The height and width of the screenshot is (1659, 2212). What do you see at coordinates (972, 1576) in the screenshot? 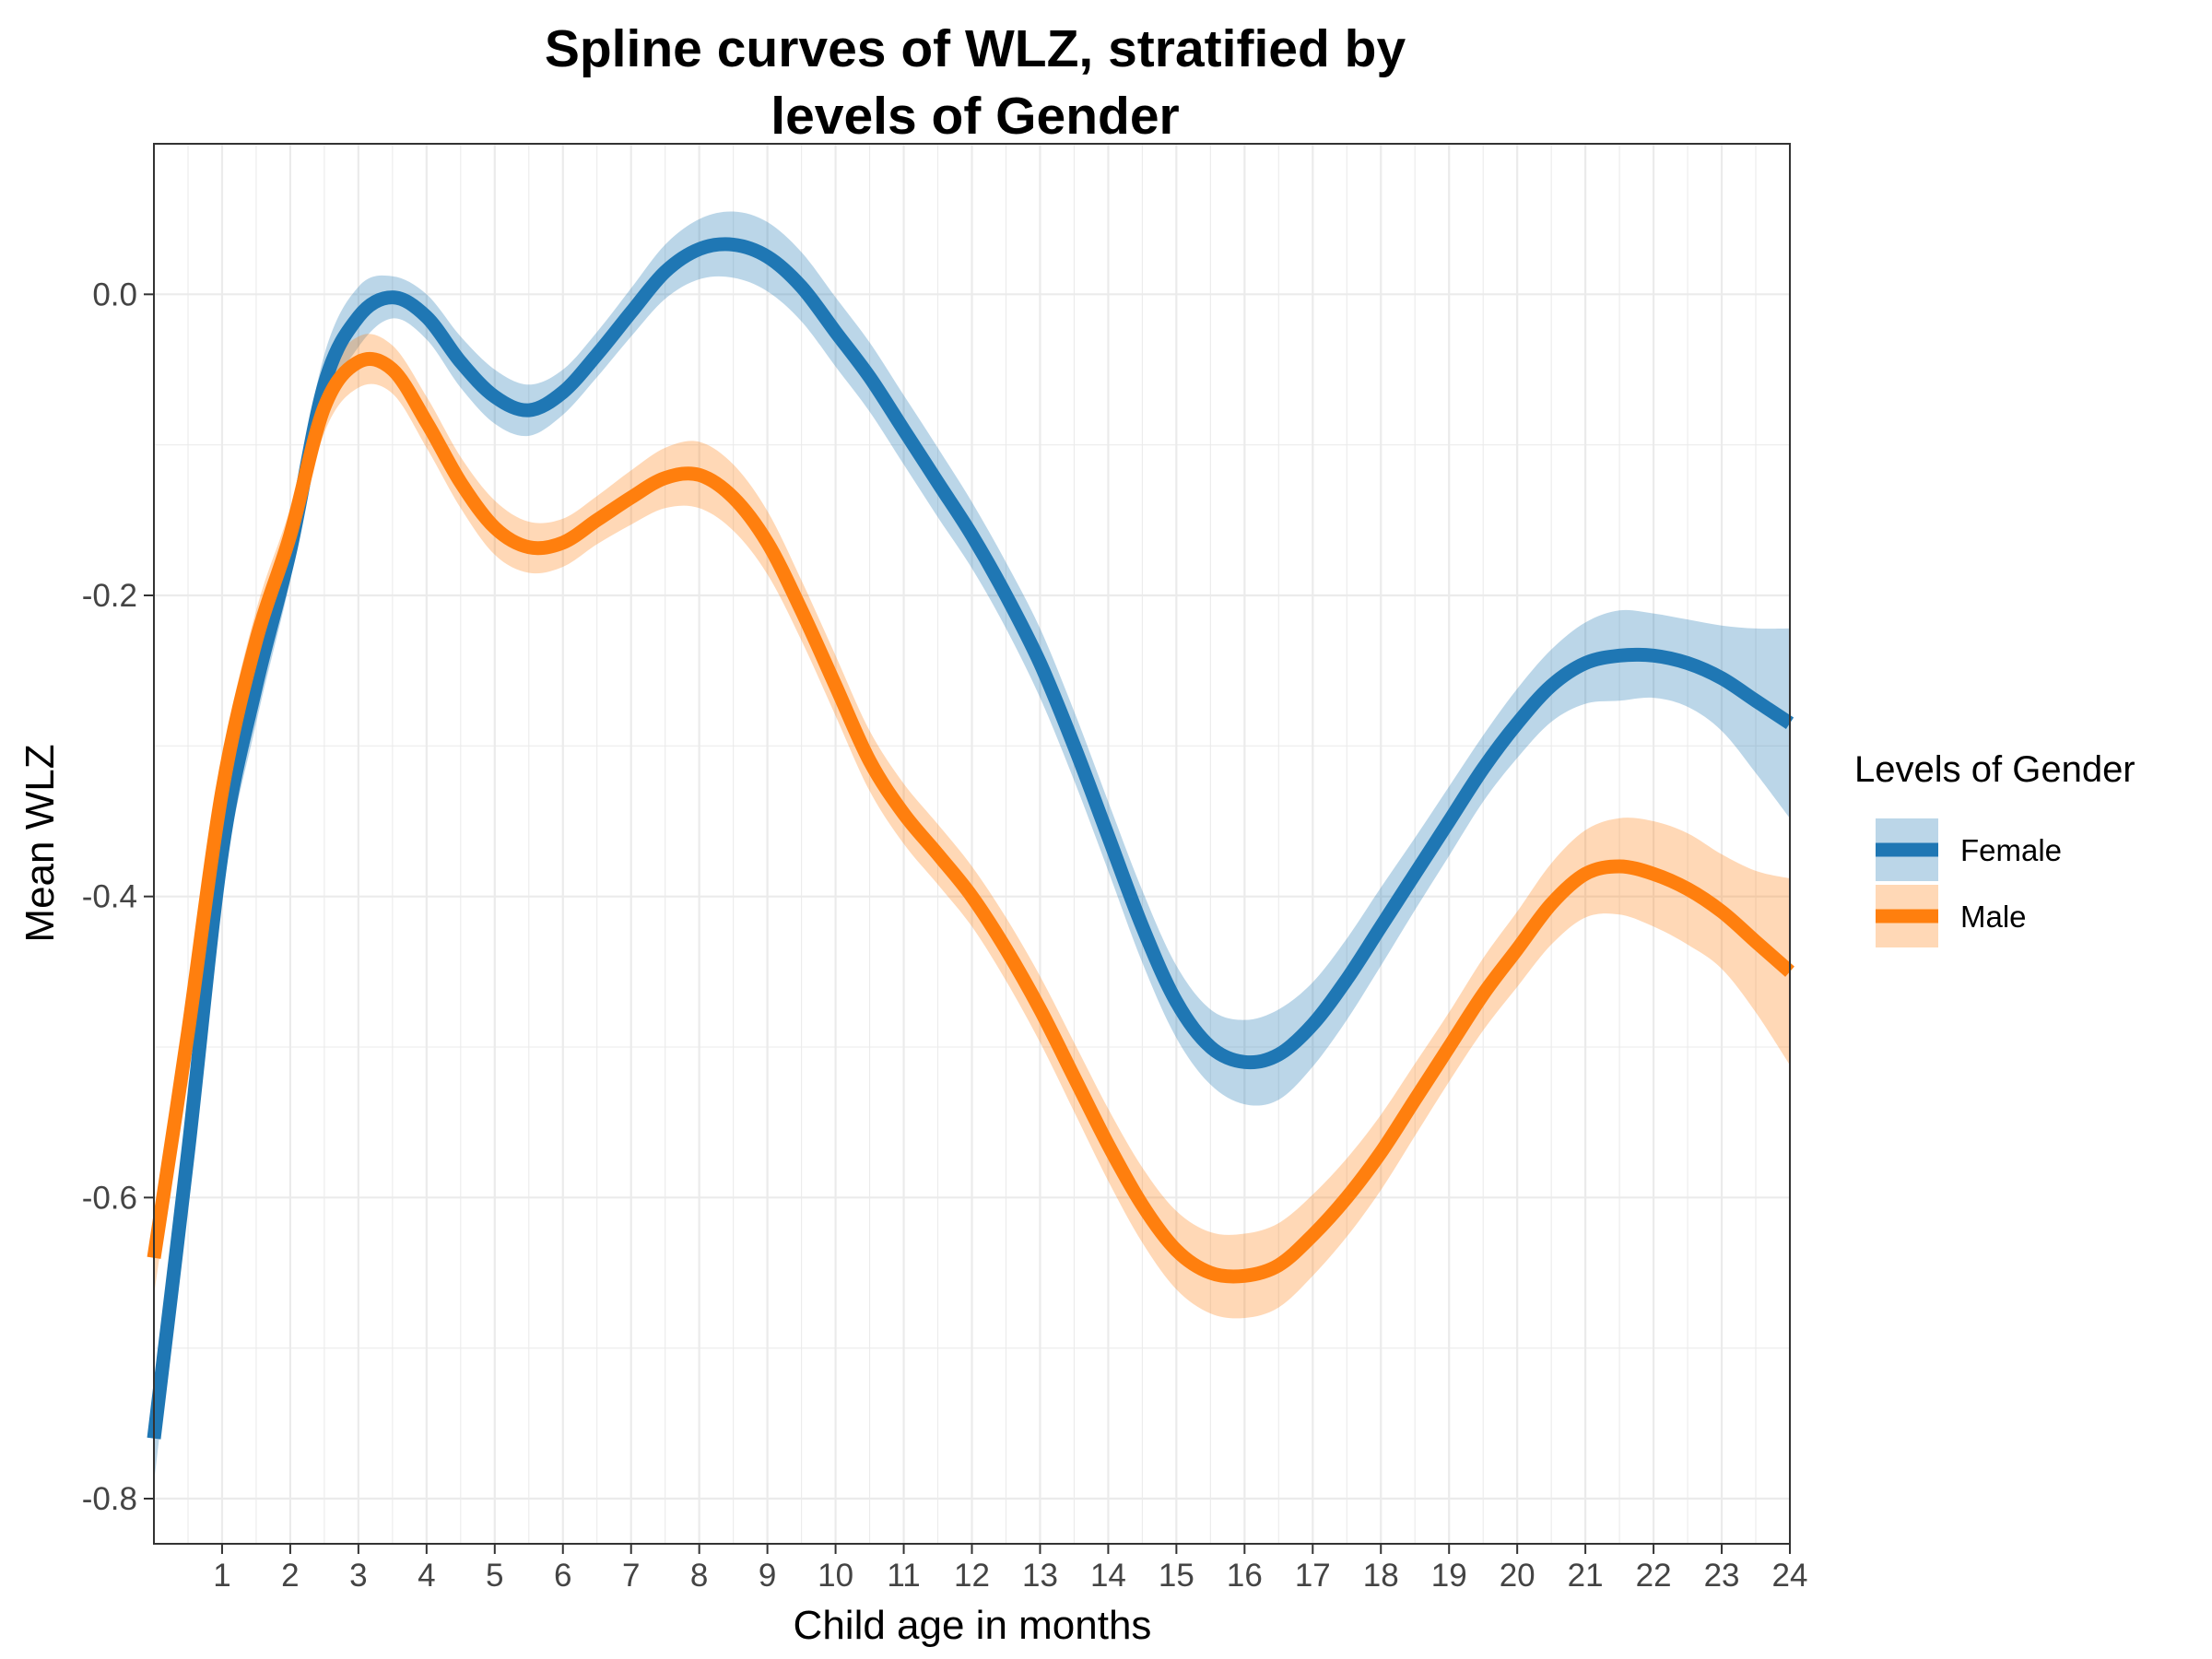
I see `x-tick-label: 12` at bounding box center [972, 1576].